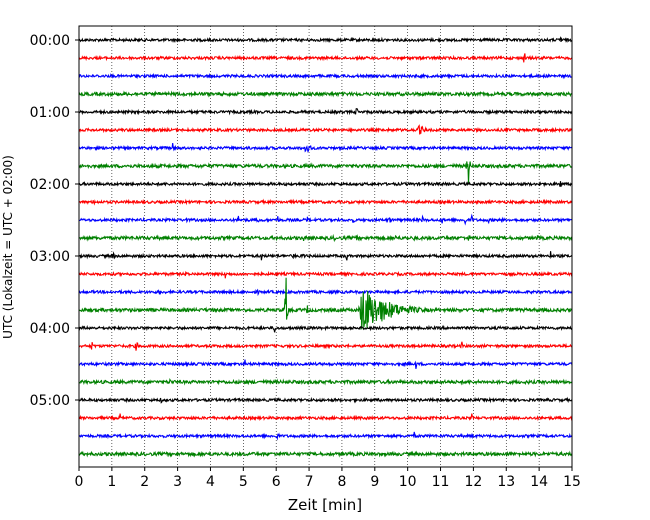  Describe the element at coordinates (210, 482) in the screenshot. I see `x-tick-label: 4` at that location.